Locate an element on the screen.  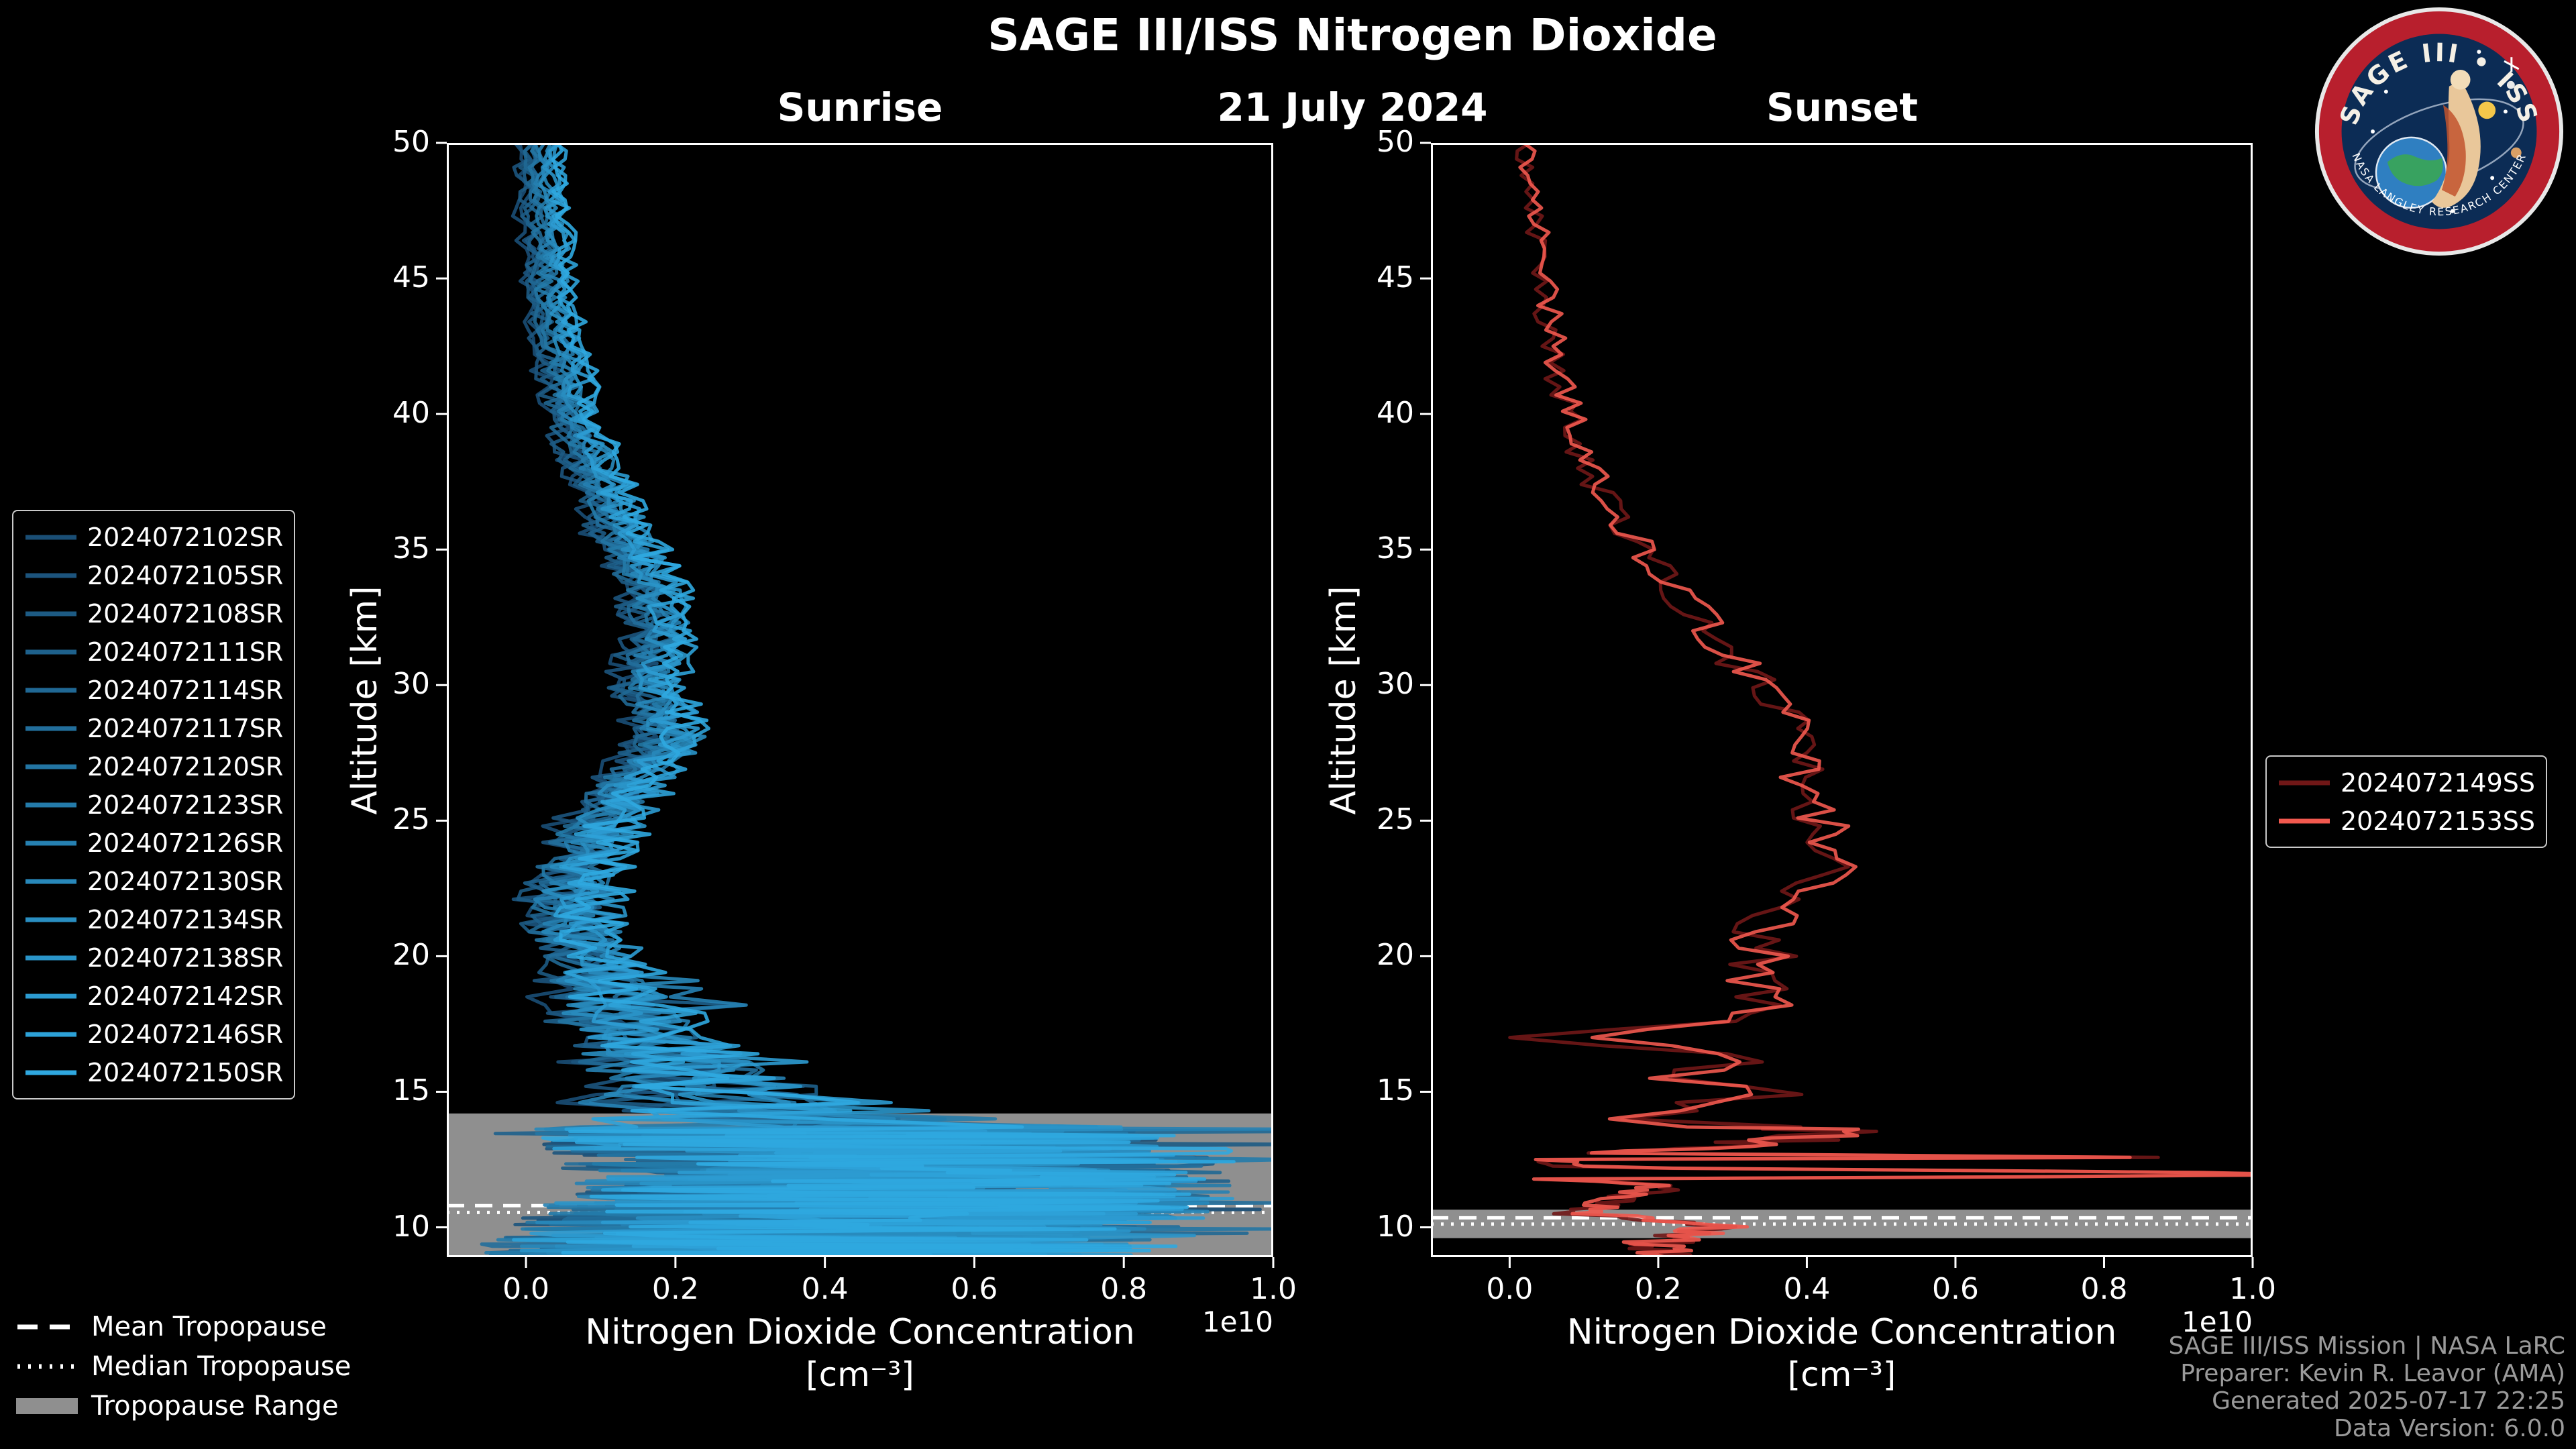
legend-label: Tropopause Range is located at coordinates (215, 1405).